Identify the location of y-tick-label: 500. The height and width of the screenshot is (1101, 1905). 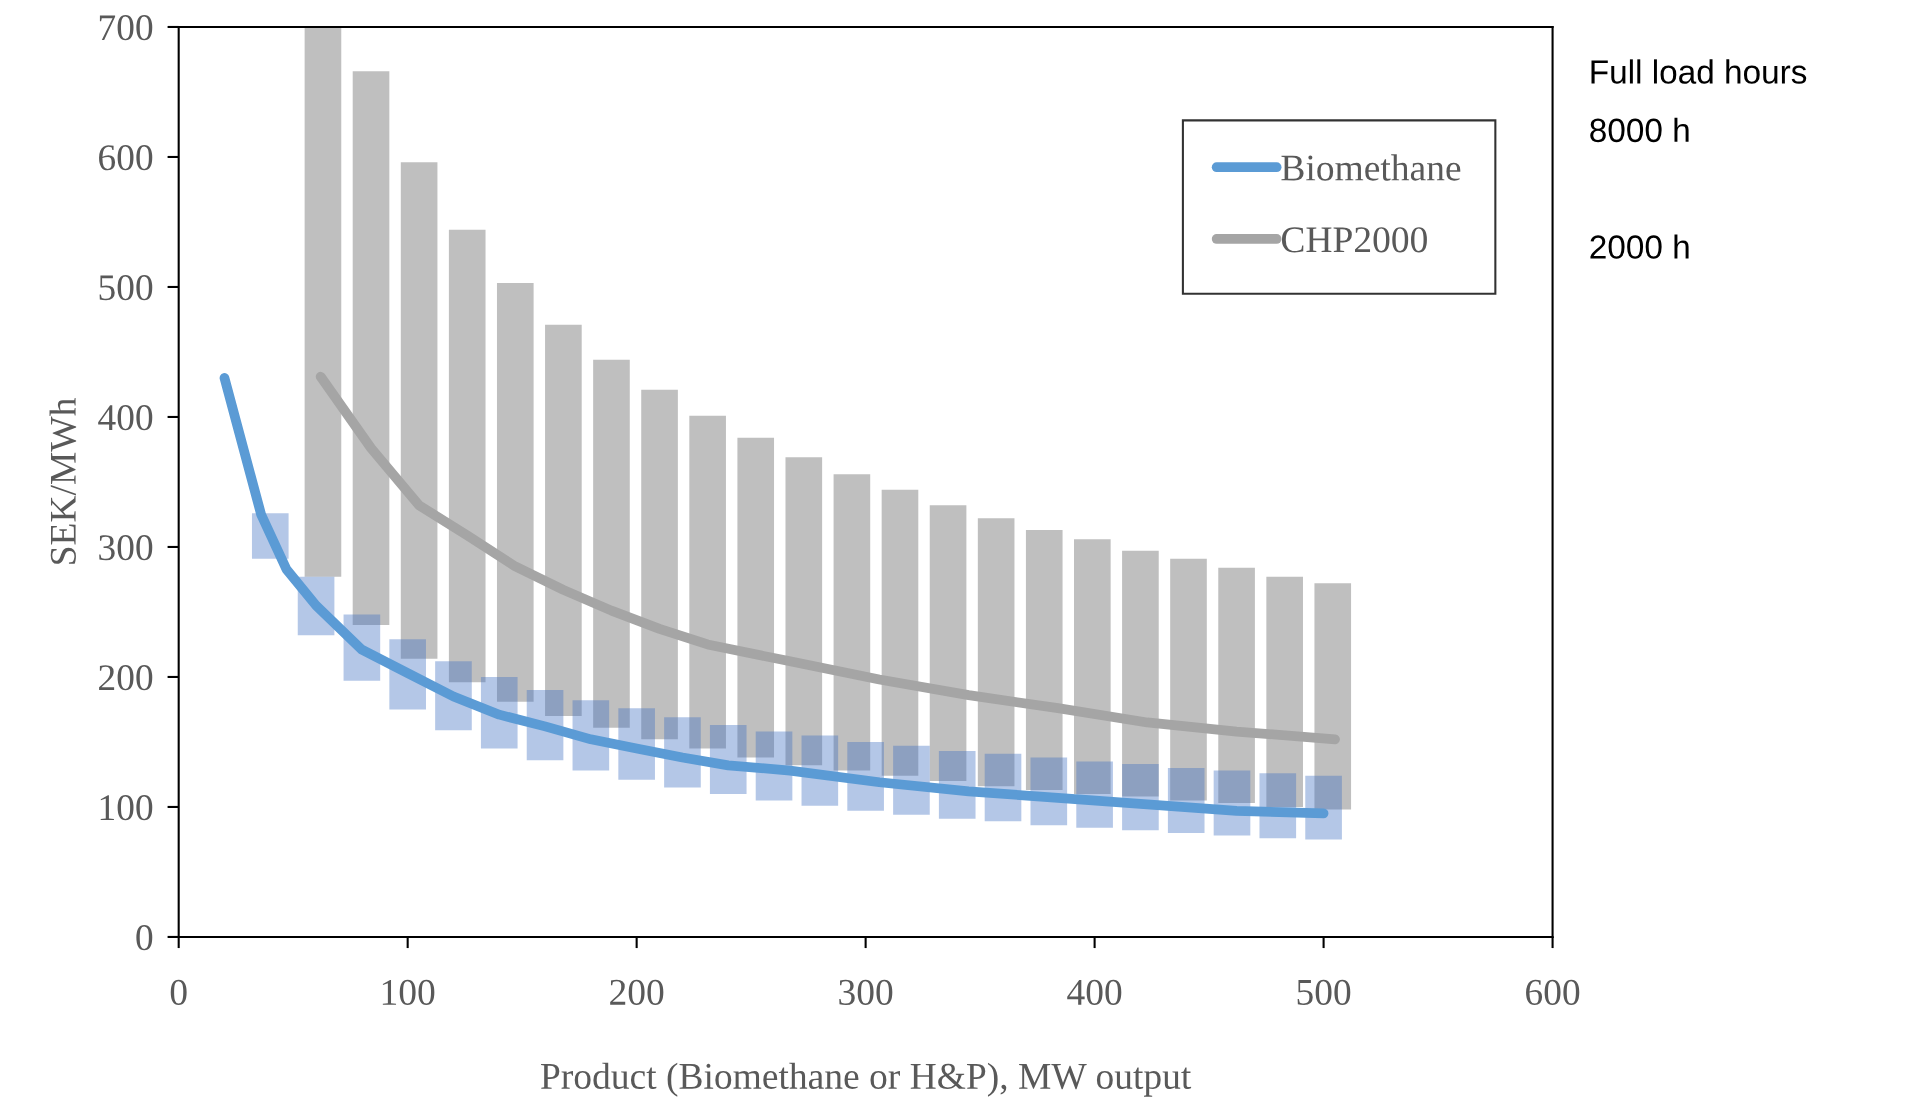
(126, 288).